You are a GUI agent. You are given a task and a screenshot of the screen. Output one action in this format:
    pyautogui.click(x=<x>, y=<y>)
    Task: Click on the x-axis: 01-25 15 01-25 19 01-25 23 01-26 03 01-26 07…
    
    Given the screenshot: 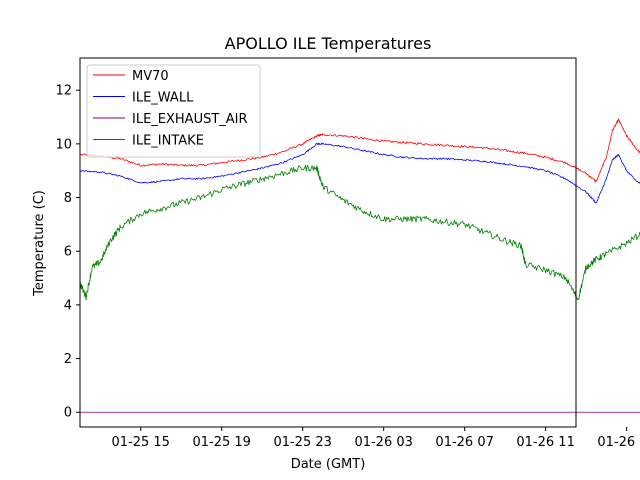 What is the action you would take?
    pyautogui.click(x=376, y=438)
    